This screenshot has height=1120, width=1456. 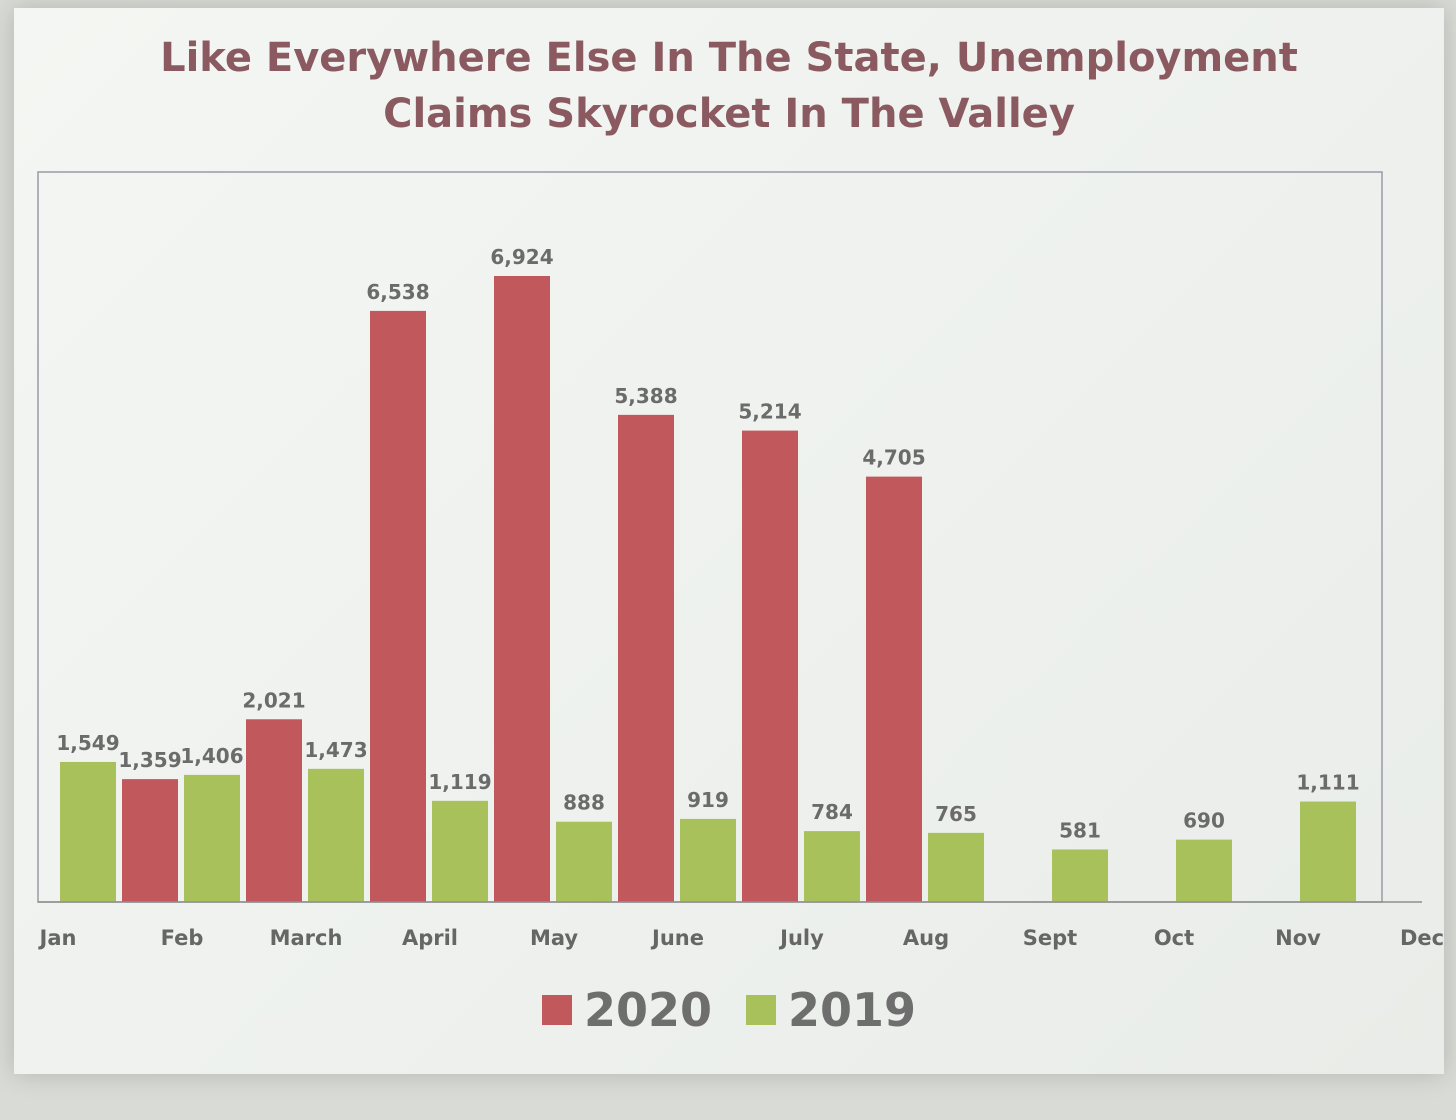 What do you see at coordinates (182, 938) in the screenshot?
I see `x-tick-feb: Feb` at bounding box center [182, 938].